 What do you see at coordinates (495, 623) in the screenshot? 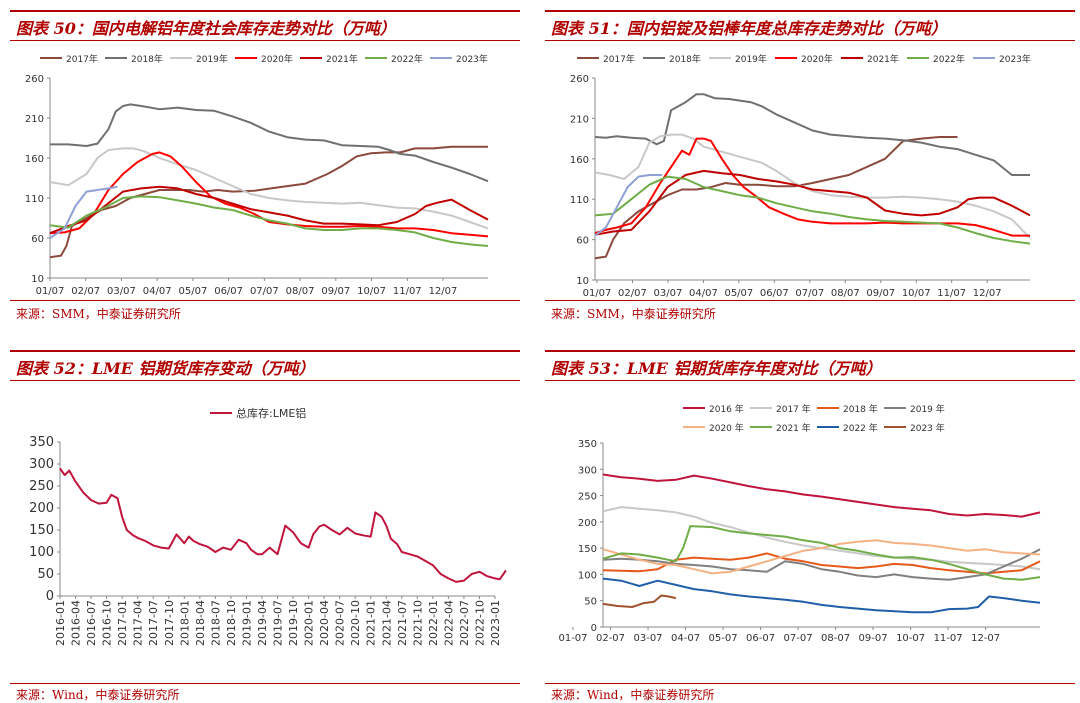
I see `x-tick-label: 2023-01` at bounding box center [495, 623].